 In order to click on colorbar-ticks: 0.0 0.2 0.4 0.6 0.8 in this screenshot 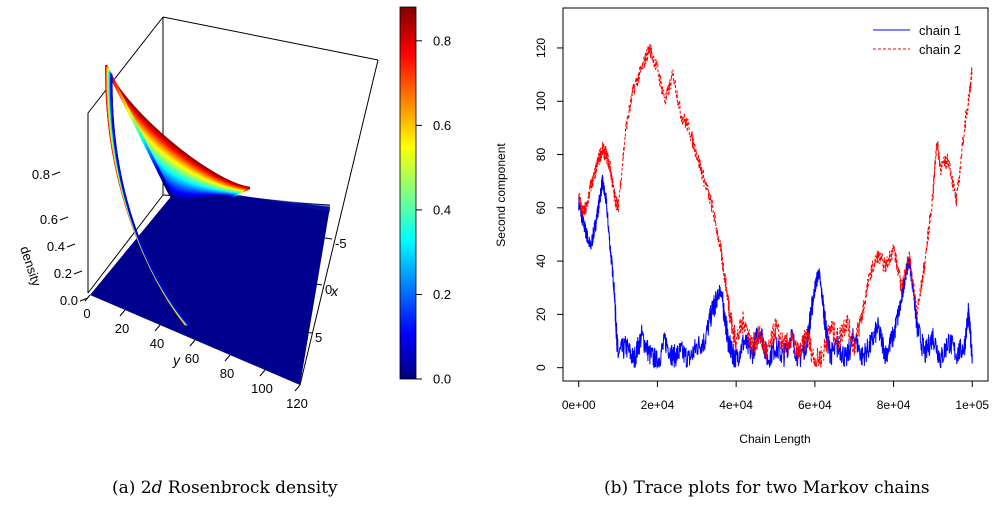, I will do `click(433, 210)`.